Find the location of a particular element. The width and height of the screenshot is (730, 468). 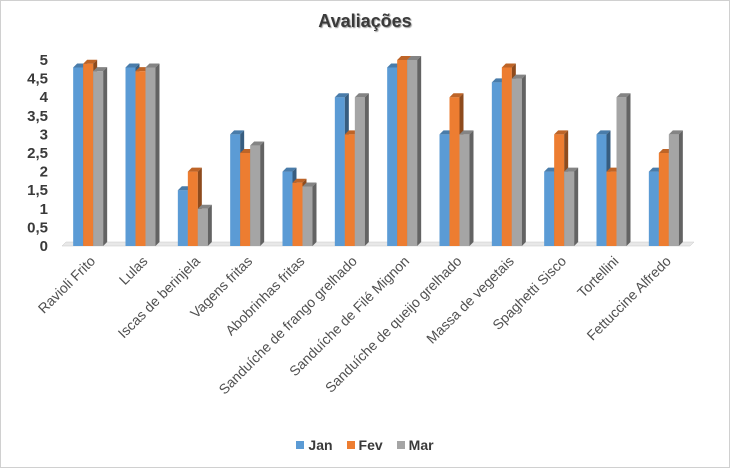

y-tick-label: 3 is located at coordinates (44, 134).